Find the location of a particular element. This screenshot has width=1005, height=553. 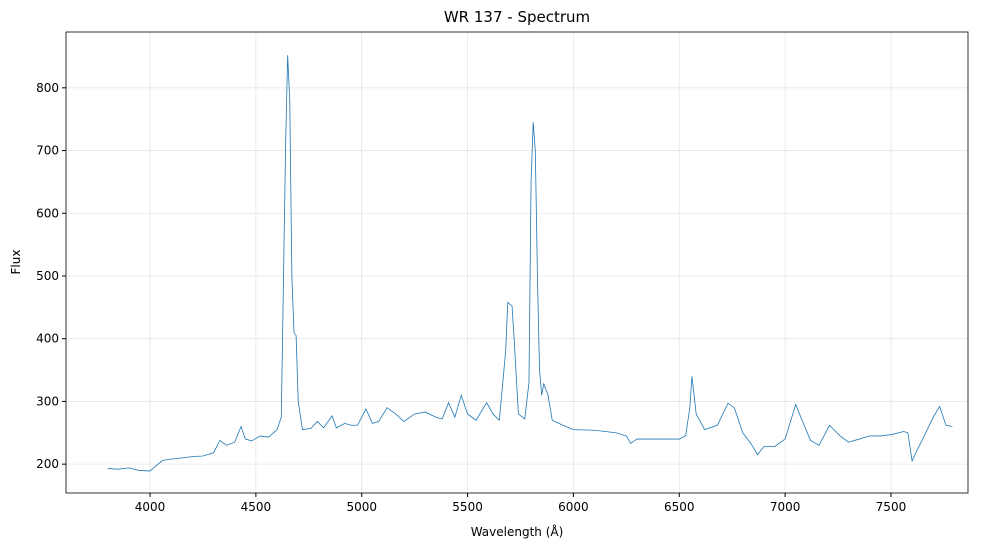

y-tick-label: 600 is located at coordinates (47, 213).